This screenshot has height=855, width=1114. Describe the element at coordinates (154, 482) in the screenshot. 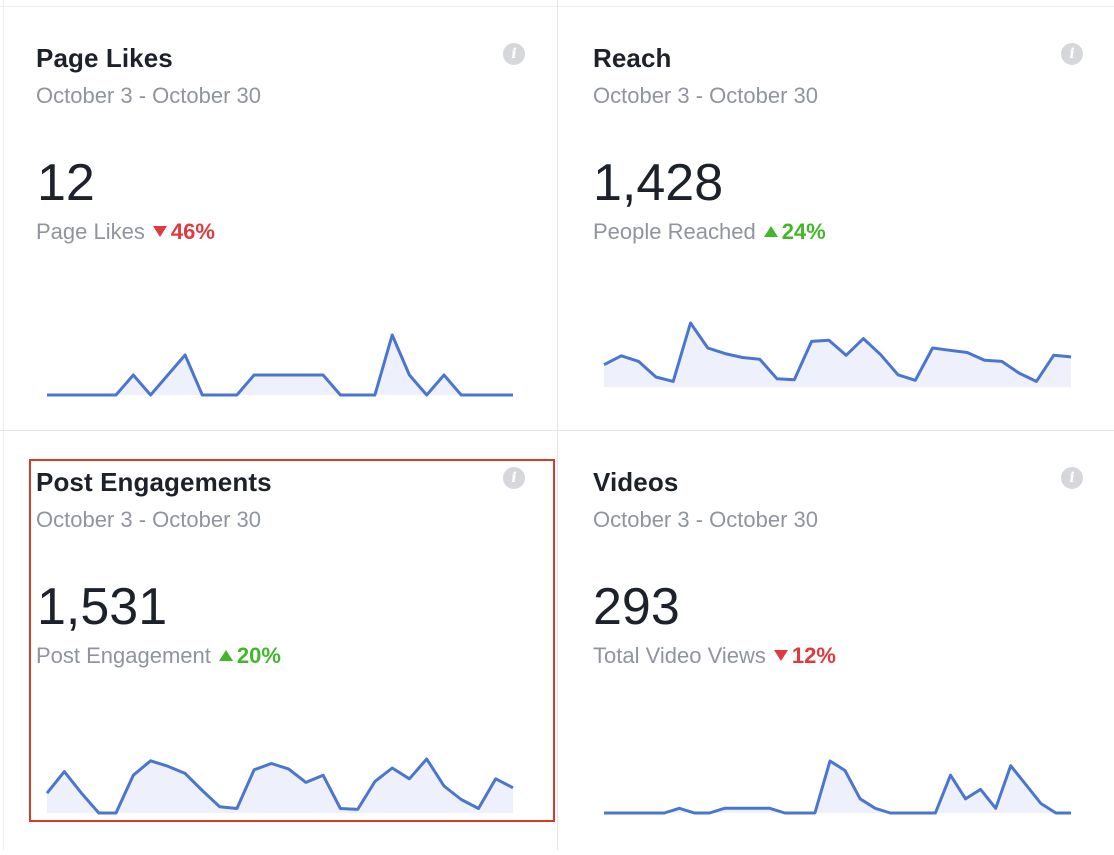

I see `card-title: Post Engagements` at that location.